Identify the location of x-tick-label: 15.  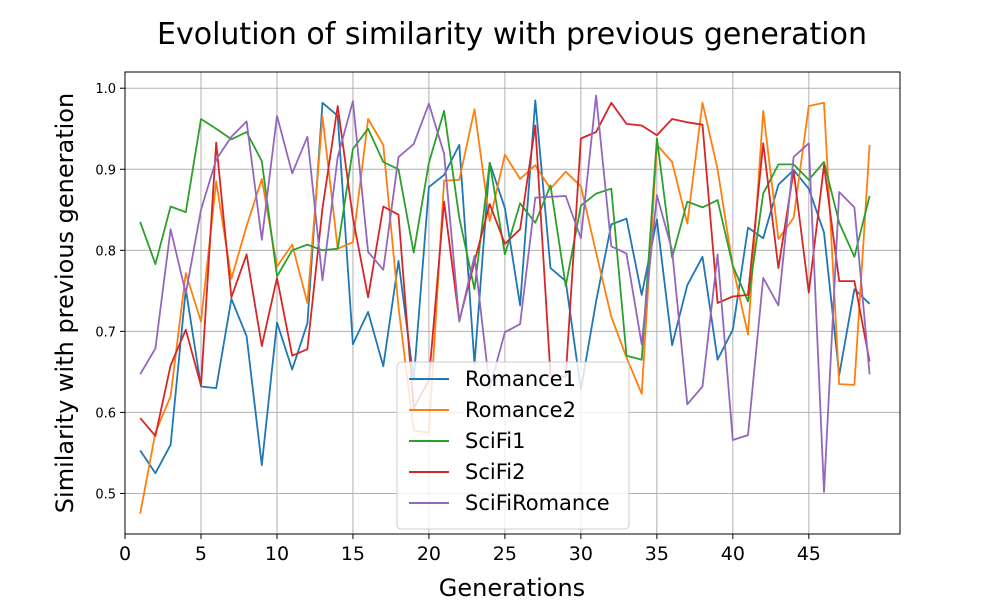
(353, 554).